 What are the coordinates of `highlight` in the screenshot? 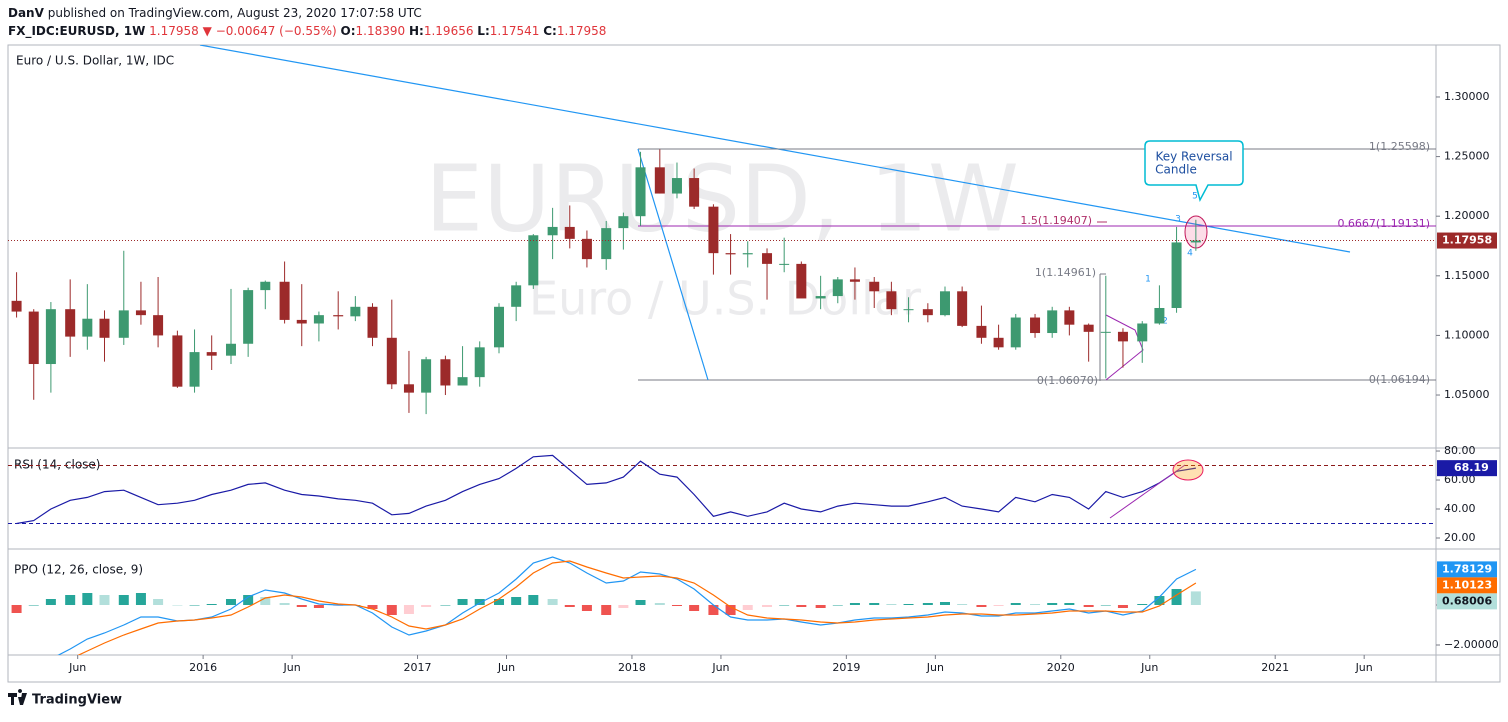 It's located at (1188, 470).